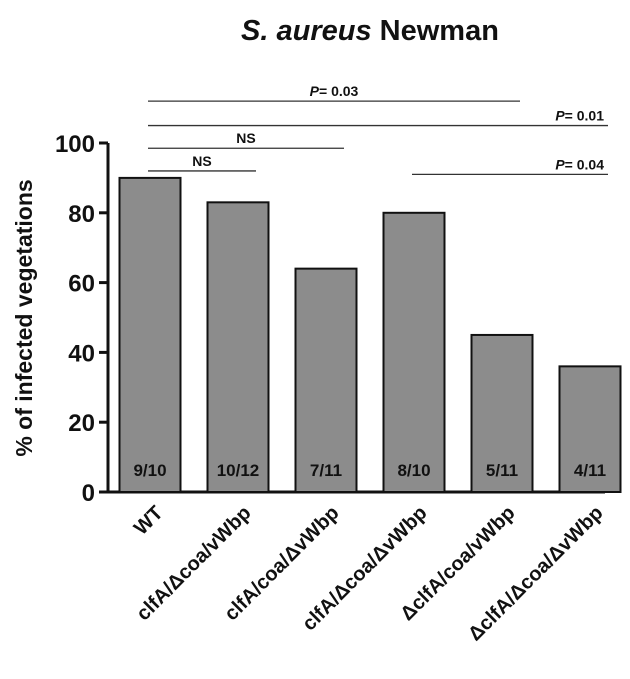  What do you see at coordinates (339, 91) in the screenshot?
I see `p-value: = 0.03` at bounding box center [339, 91].